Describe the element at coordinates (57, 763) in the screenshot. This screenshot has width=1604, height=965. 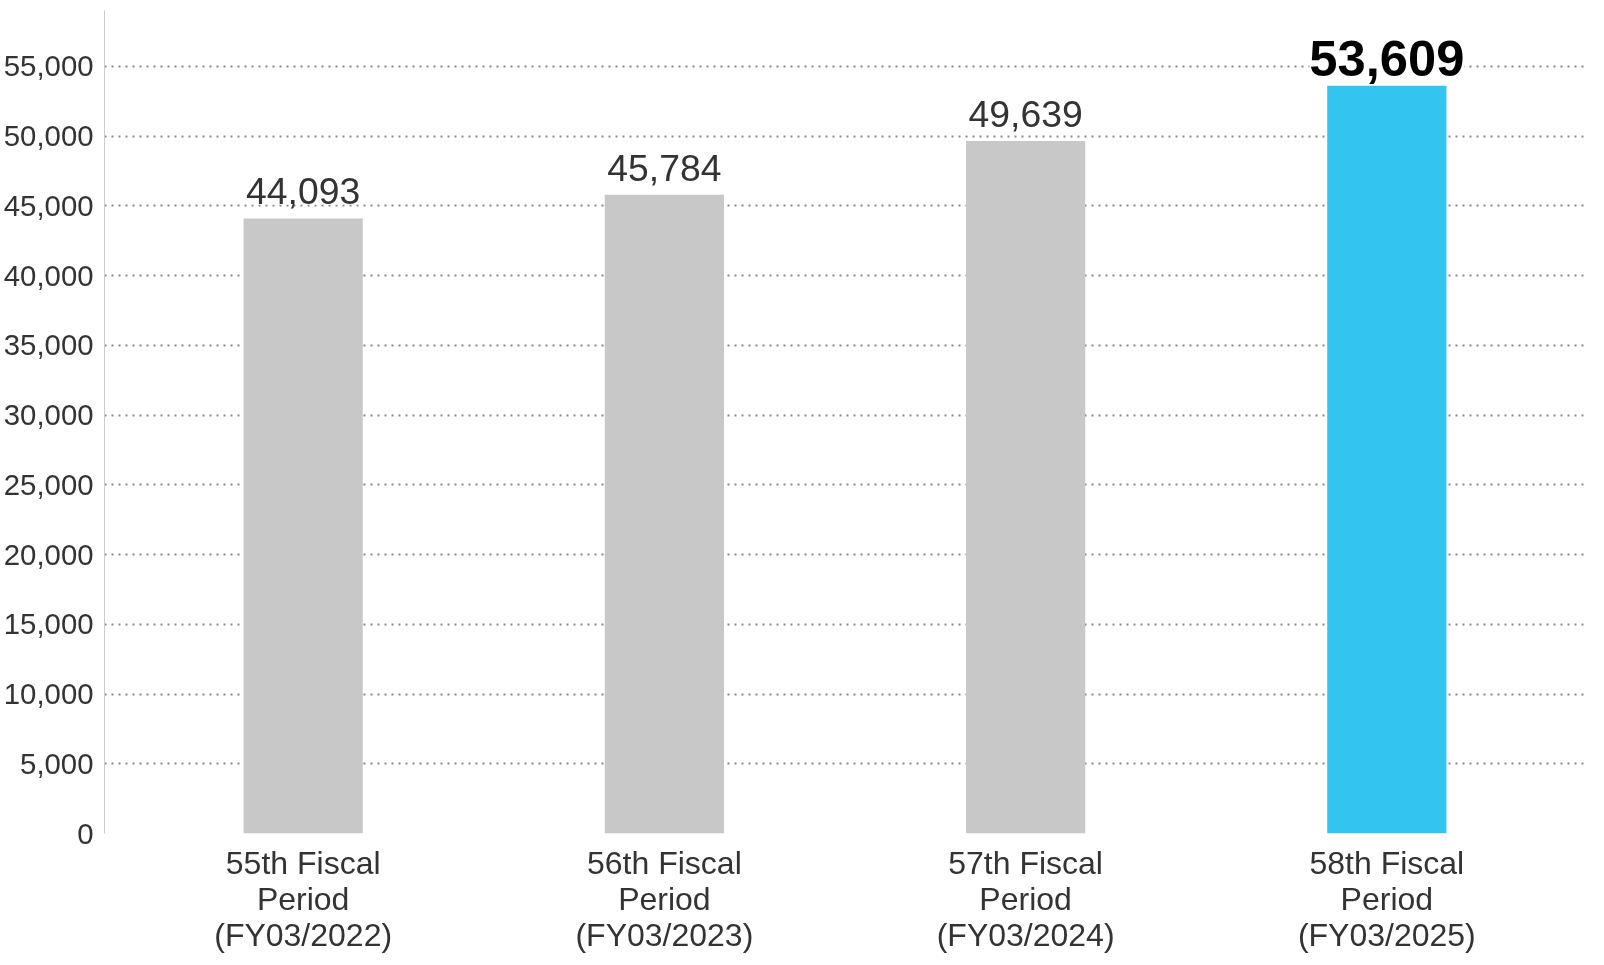
I see `y-tick-label: 5,000` at that location.